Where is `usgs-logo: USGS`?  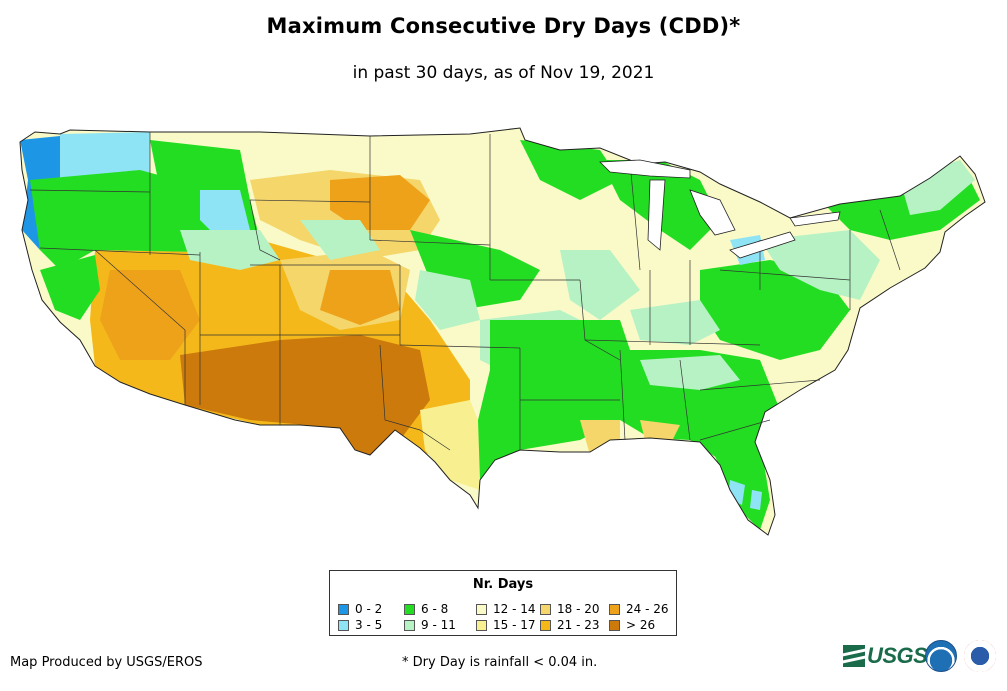
usgs-logo: USGS is located at coordinates (885, 656).